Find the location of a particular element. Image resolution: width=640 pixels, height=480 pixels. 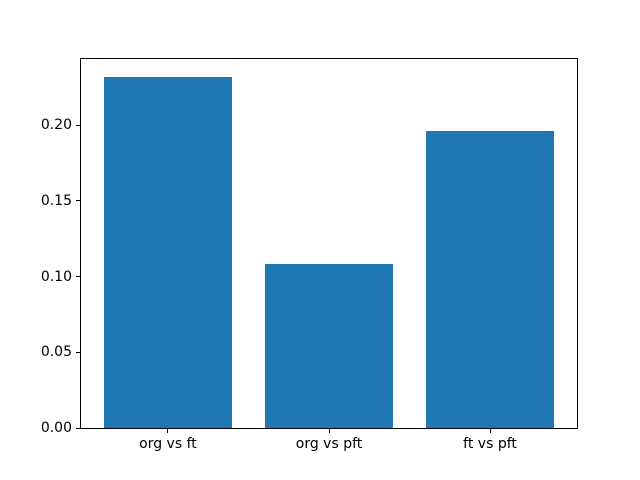

bar-org-vs-ft is located at coordinates (168, 252).